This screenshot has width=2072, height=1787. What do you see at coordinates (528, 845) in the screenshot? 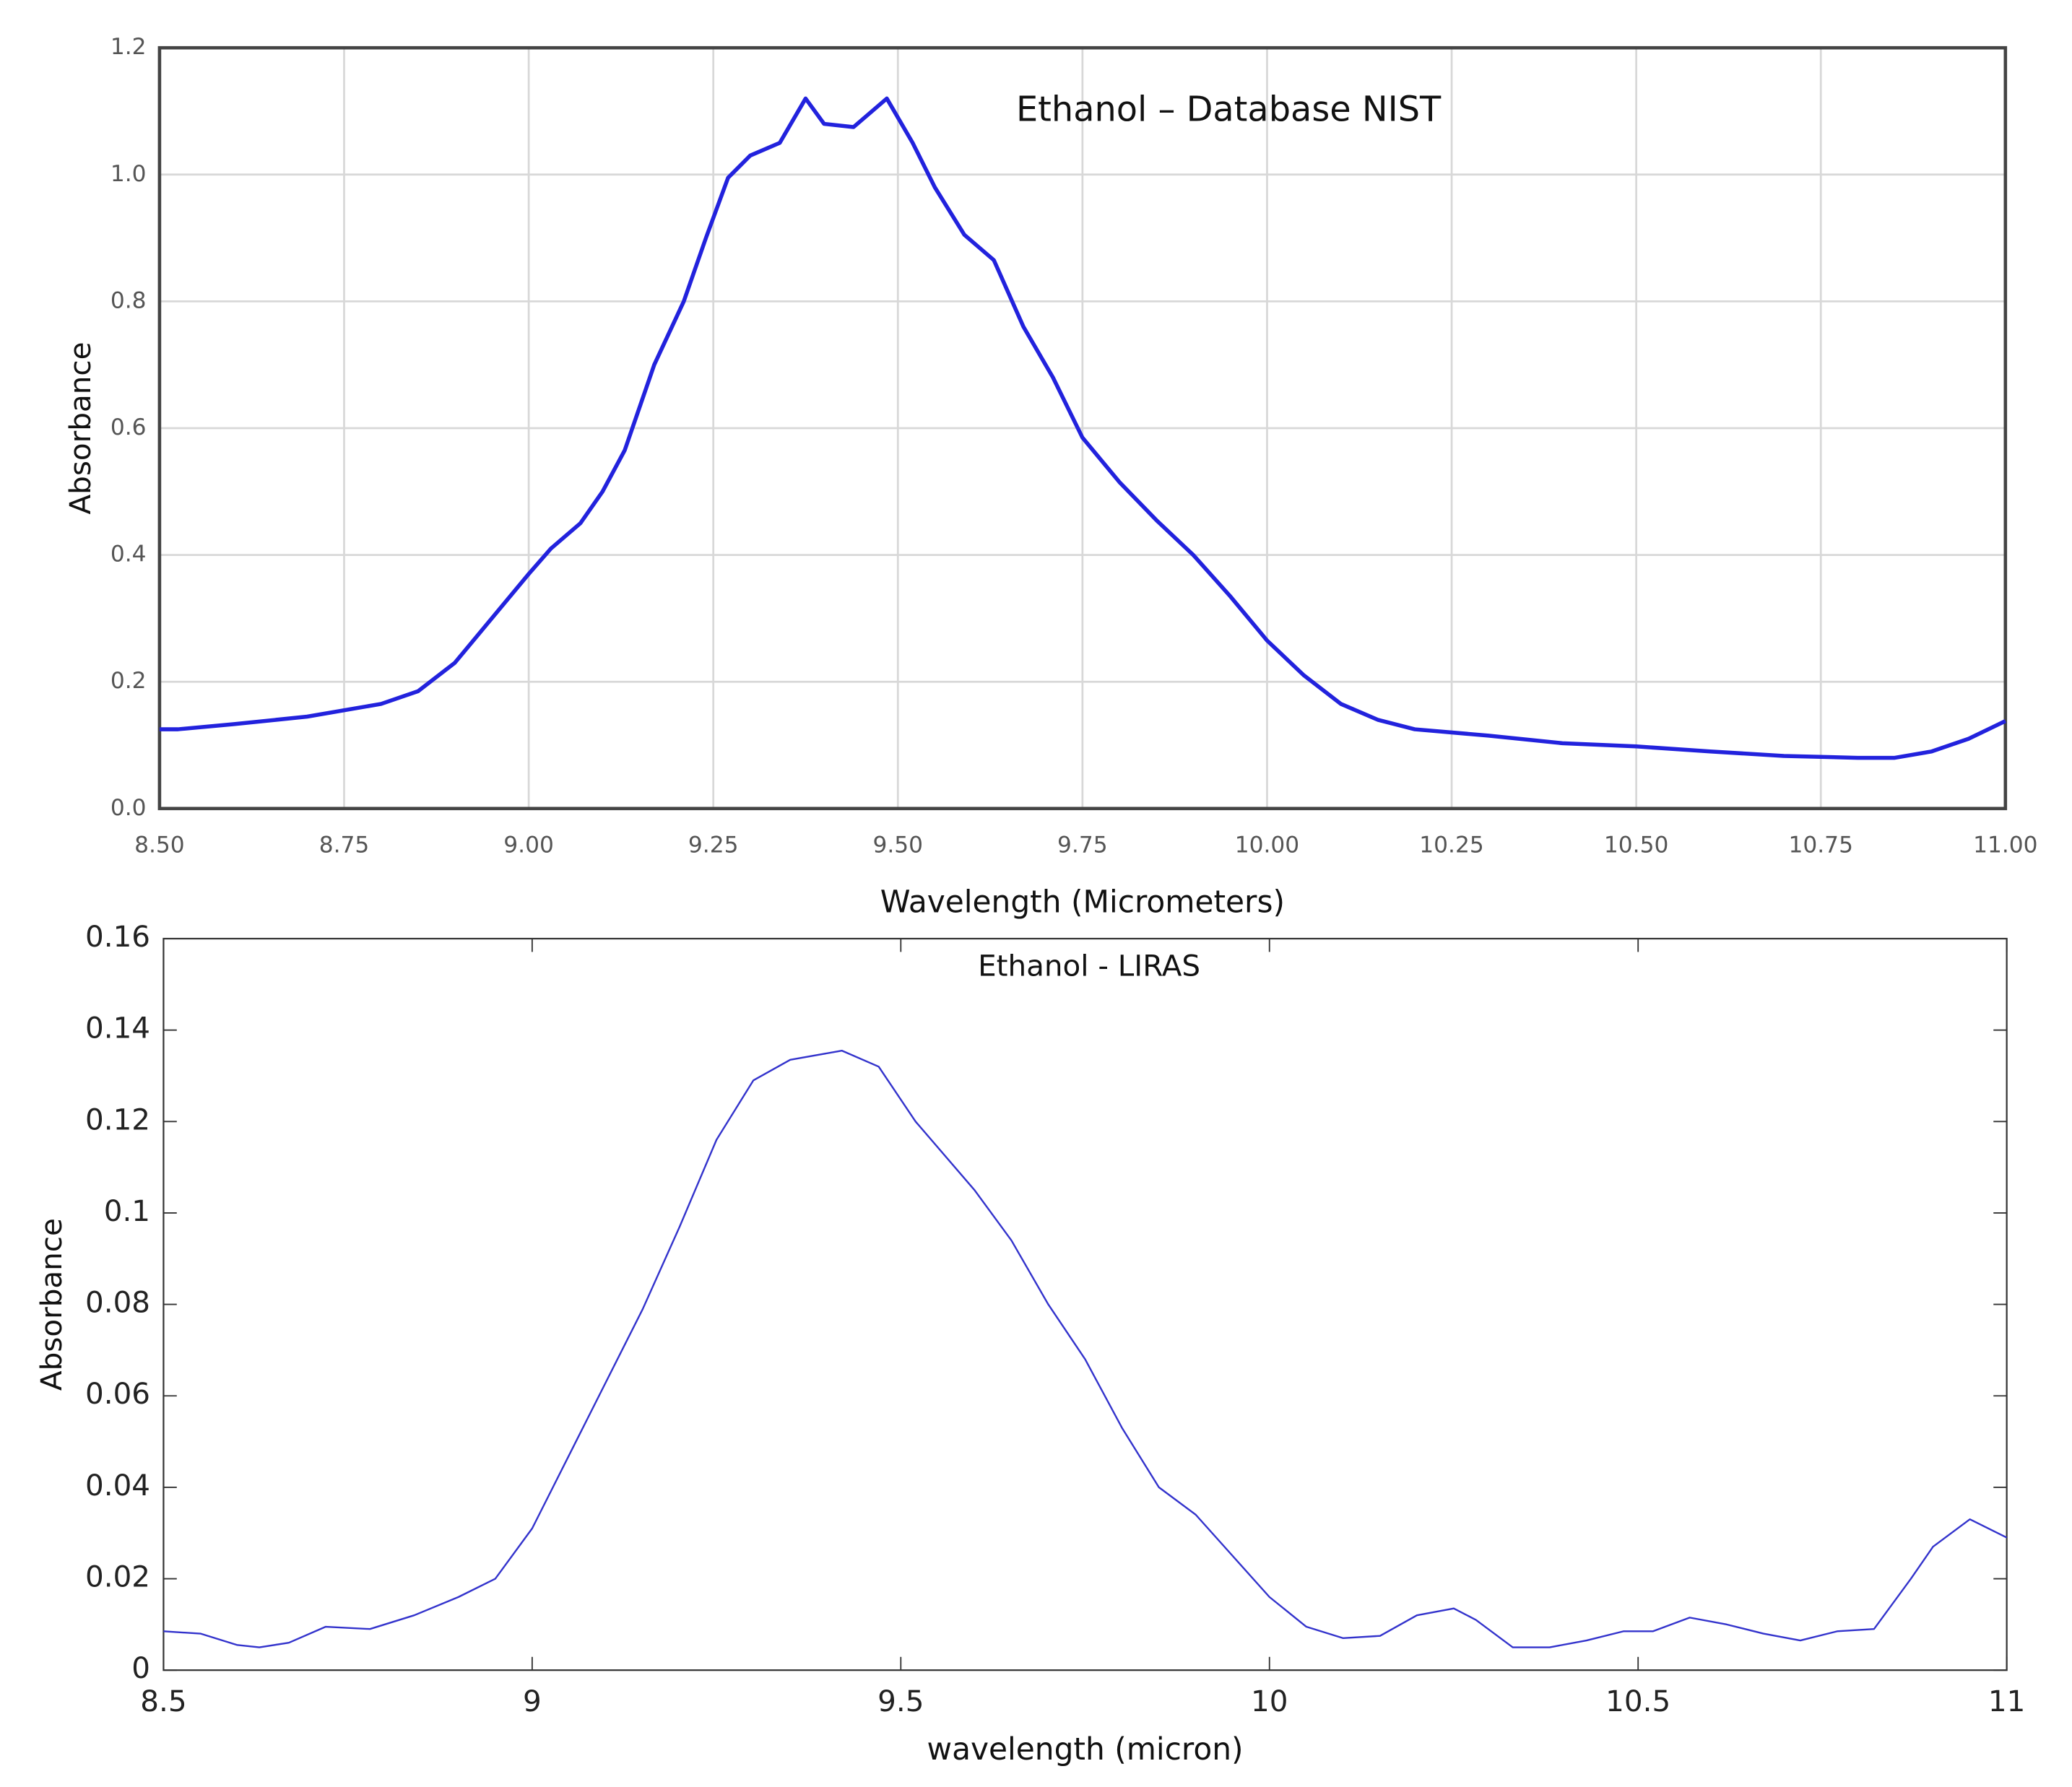
I see `x-tick-label: 9.00` at bounding box center [528, 845].